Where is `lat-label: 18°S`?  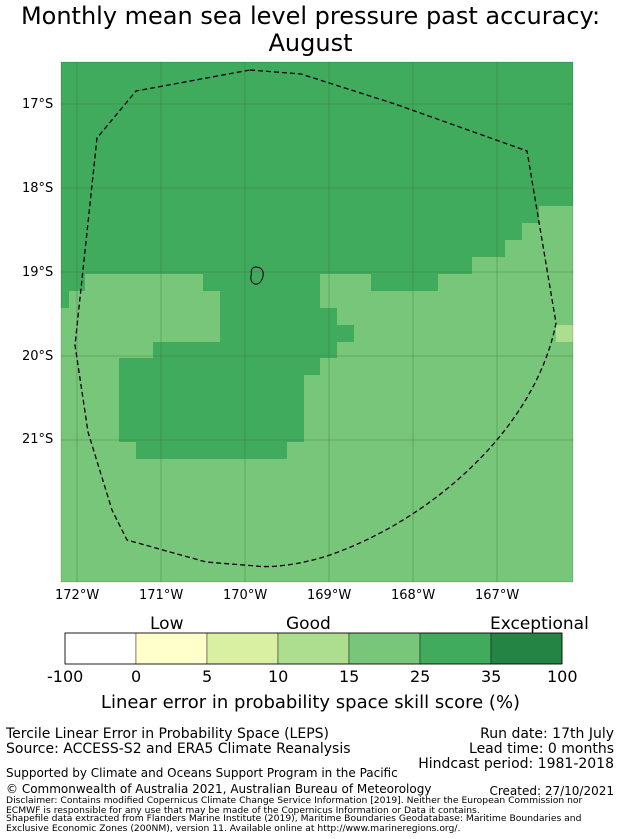
lat-label: 18°S is located at coordinates (38, 188).